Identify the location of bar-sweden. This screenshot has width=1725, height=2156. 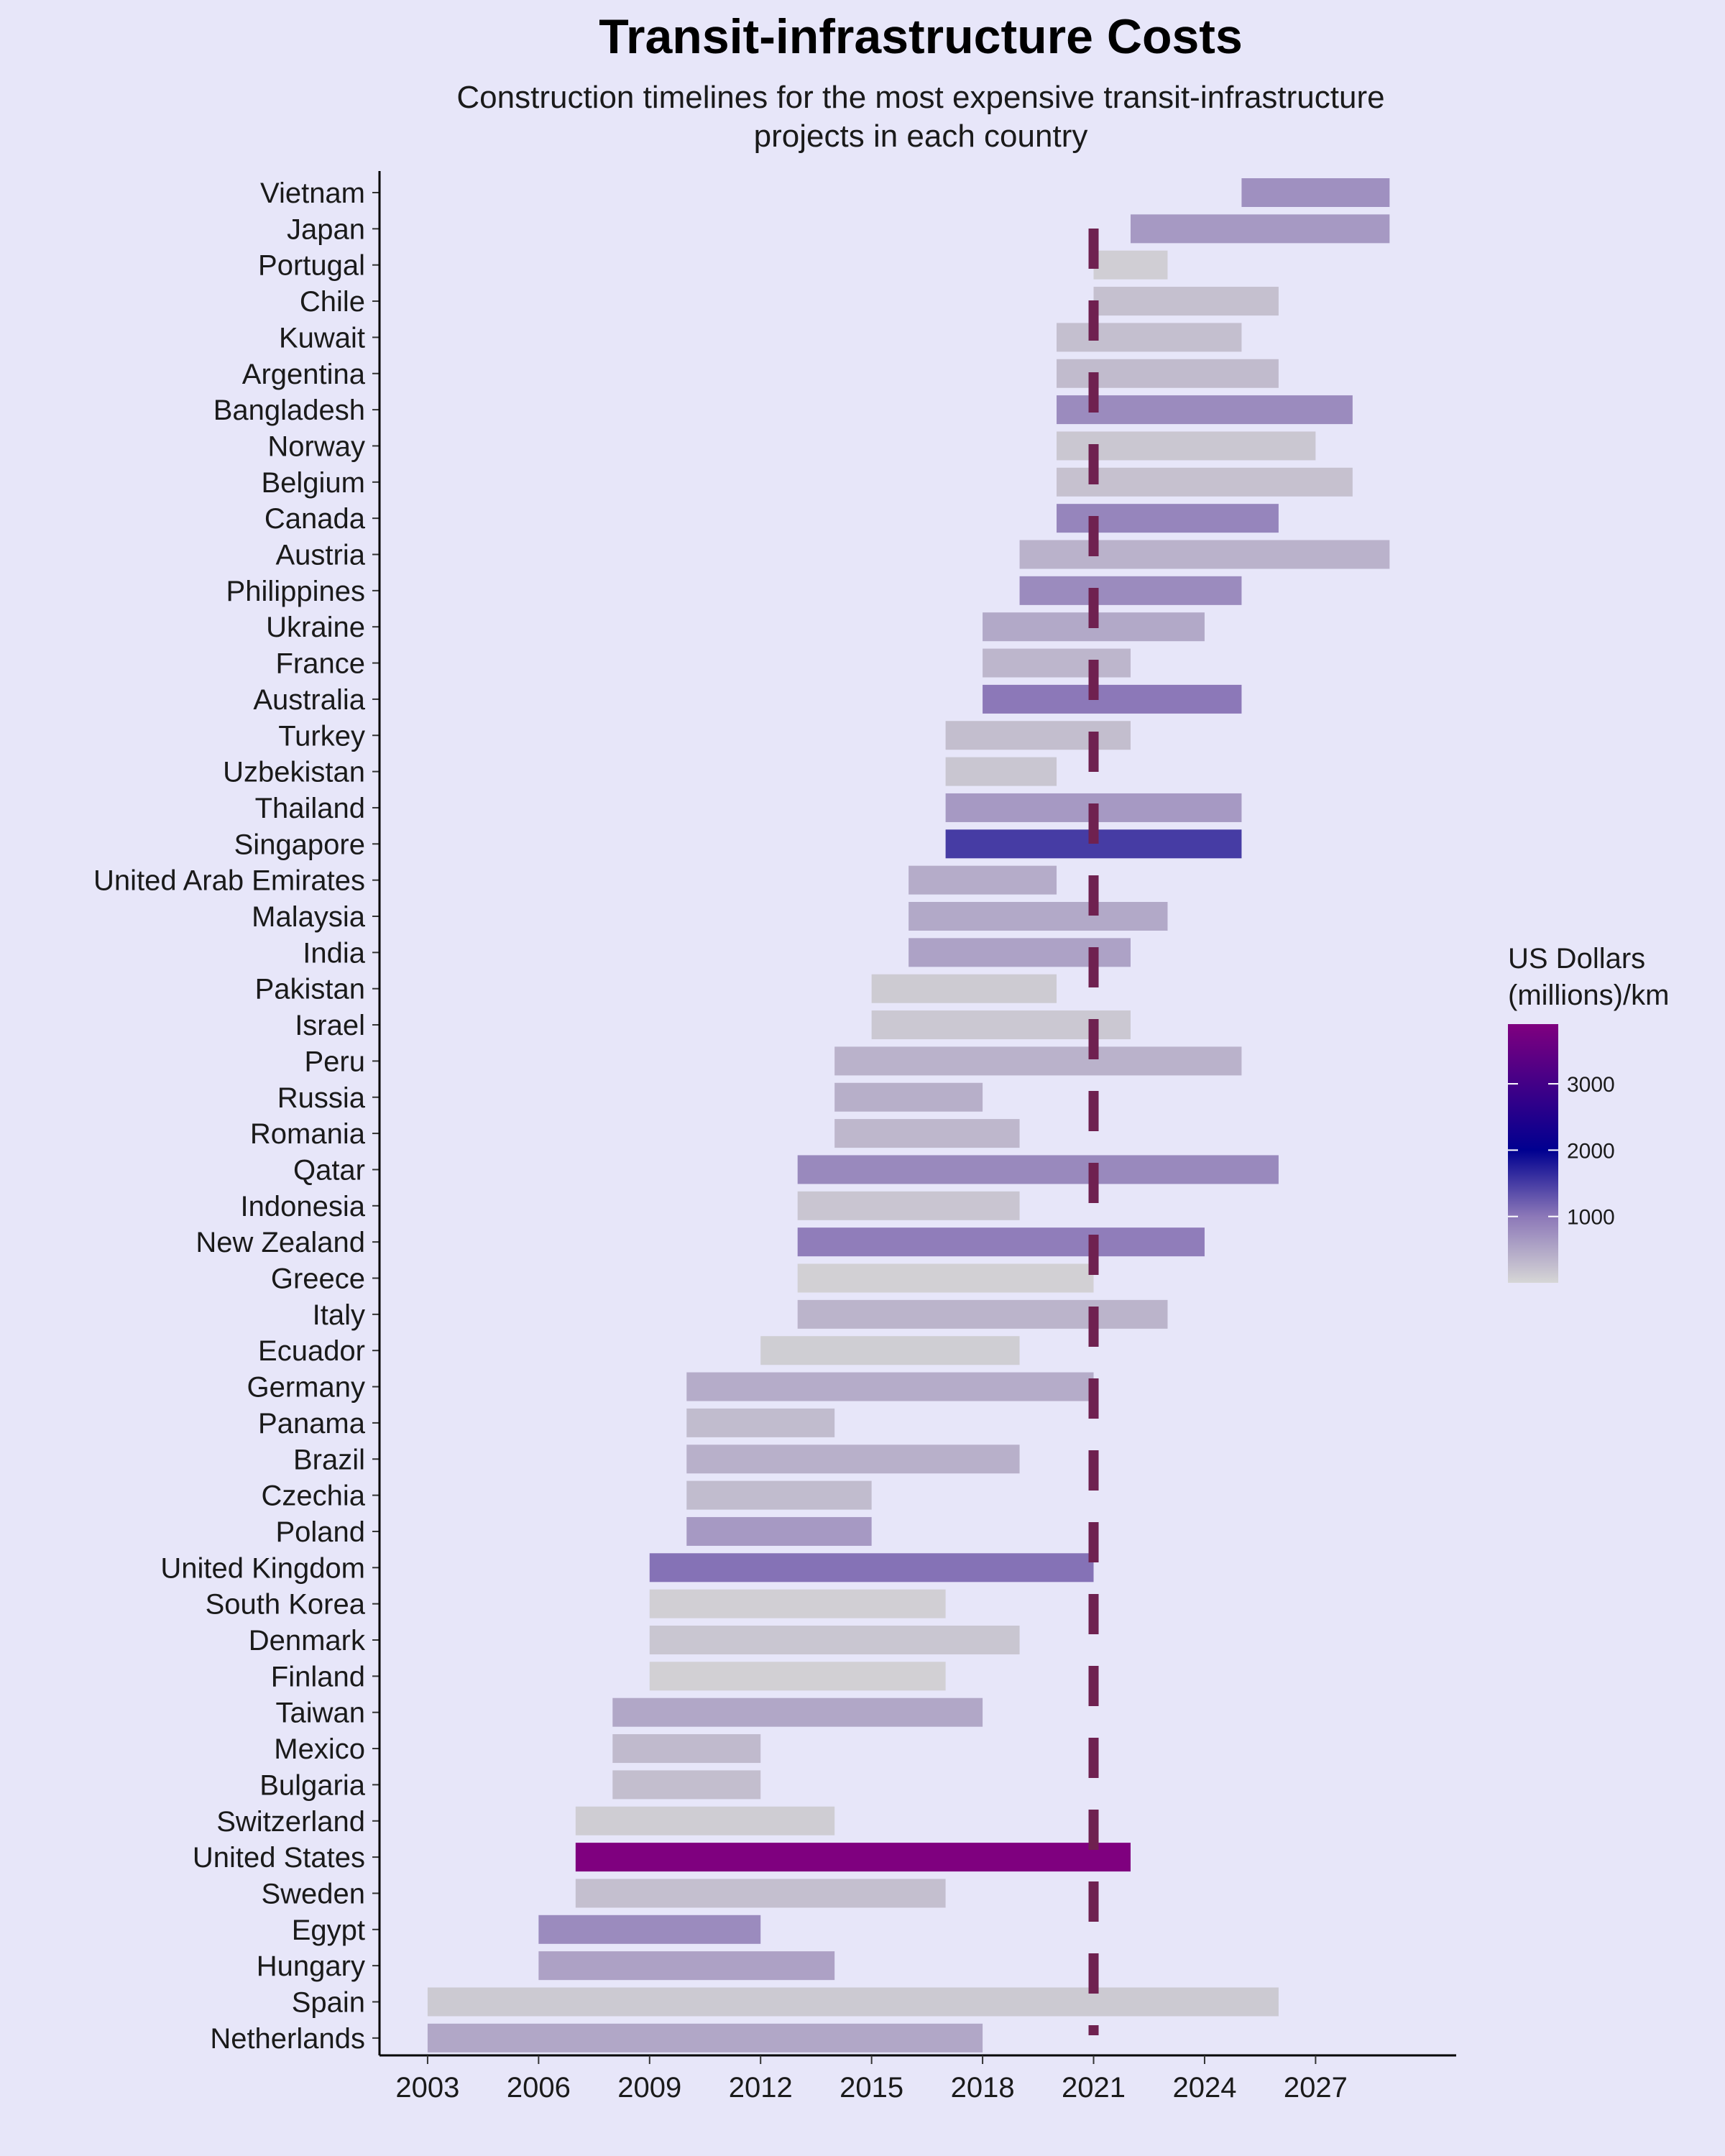
(760, 1893).